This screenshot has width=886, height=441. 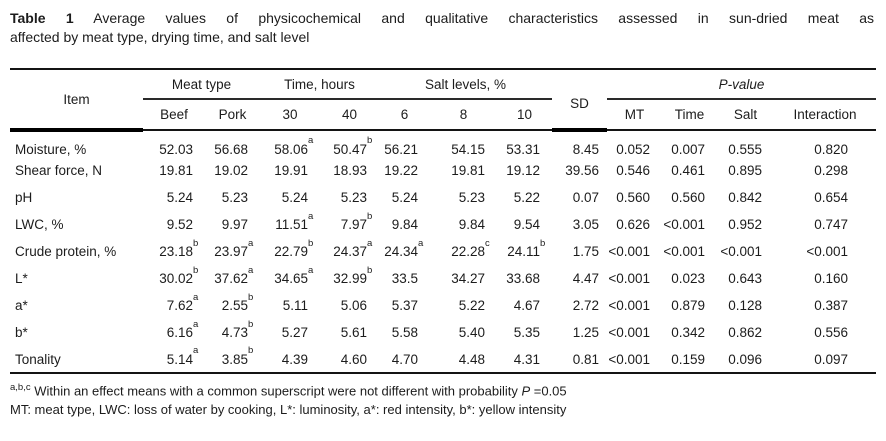 What do you see at coordinates (585, 251) in the screenshot?
I see `table-cell: 1.75` at bounding box center [585, 251].